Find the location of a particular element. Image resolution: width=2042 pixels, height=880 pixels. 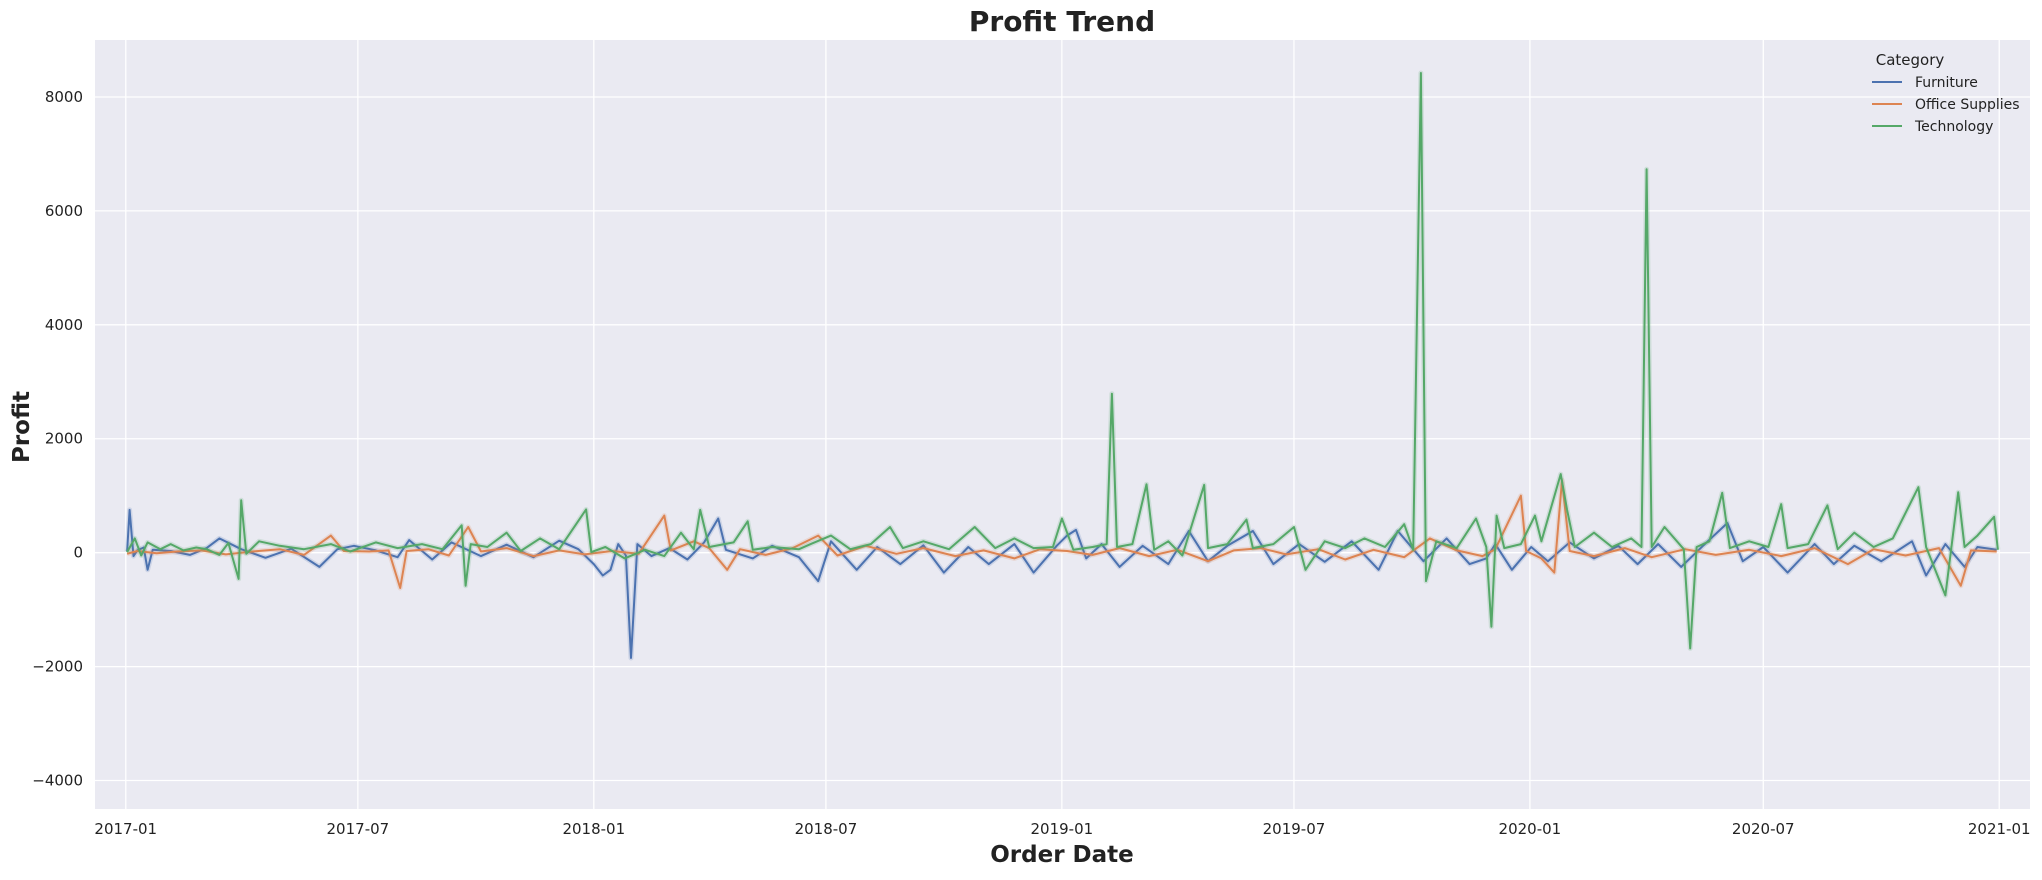

y-tick-label: 4000 is located at coordinates (64, 325).